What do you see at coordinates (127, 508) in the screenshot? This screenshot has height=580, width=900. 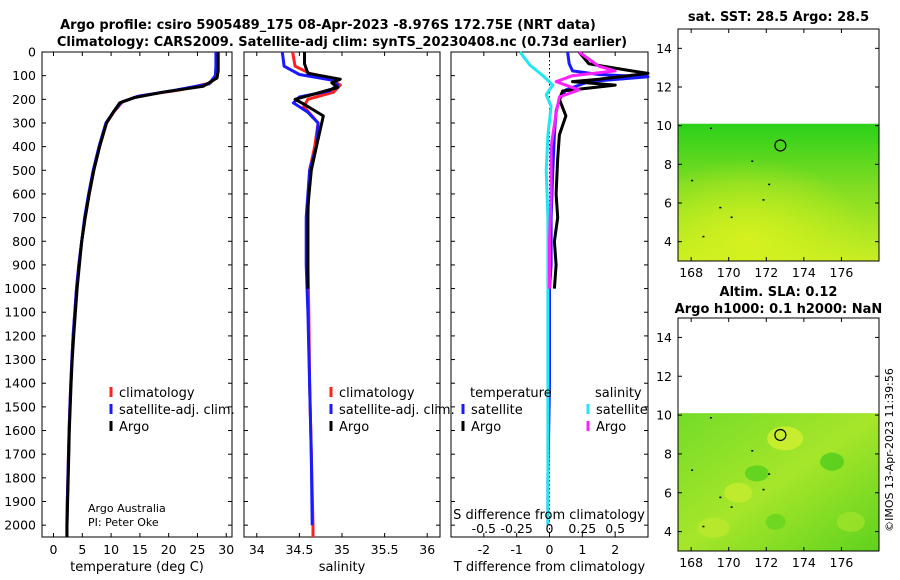 I see `credit-line1: Argo Australia` at bounding box center [127, 508].